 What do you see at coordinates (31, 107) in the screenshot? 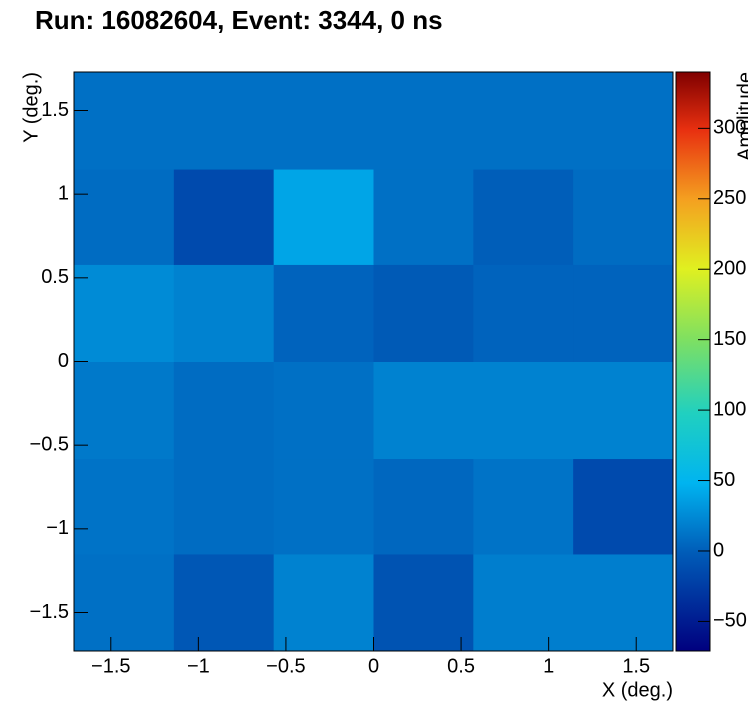
I see `y-axis-label: Y (deg.)` at bounding box center [31, 107].